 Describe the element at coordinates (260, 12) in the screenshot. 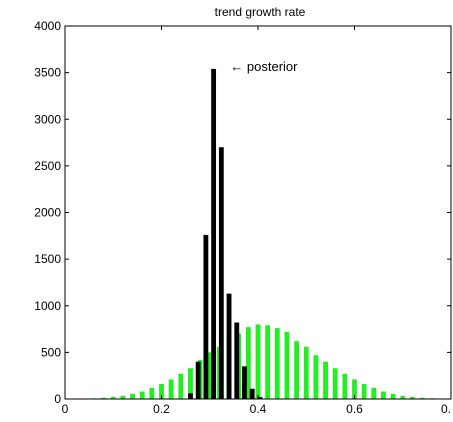

I see `chart-title: trend growth rate` at that location.